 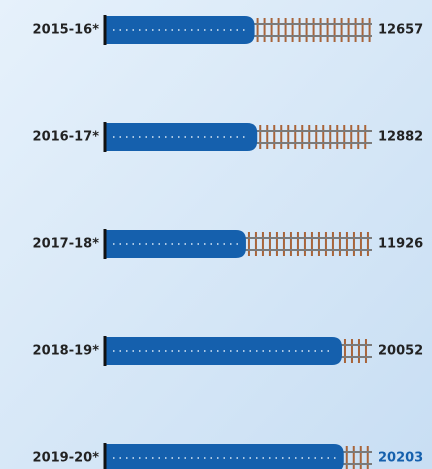 What do you see at coordinates (310, 30) in the screenshot?
I see `rail-track` at bounding box center [310, 30].